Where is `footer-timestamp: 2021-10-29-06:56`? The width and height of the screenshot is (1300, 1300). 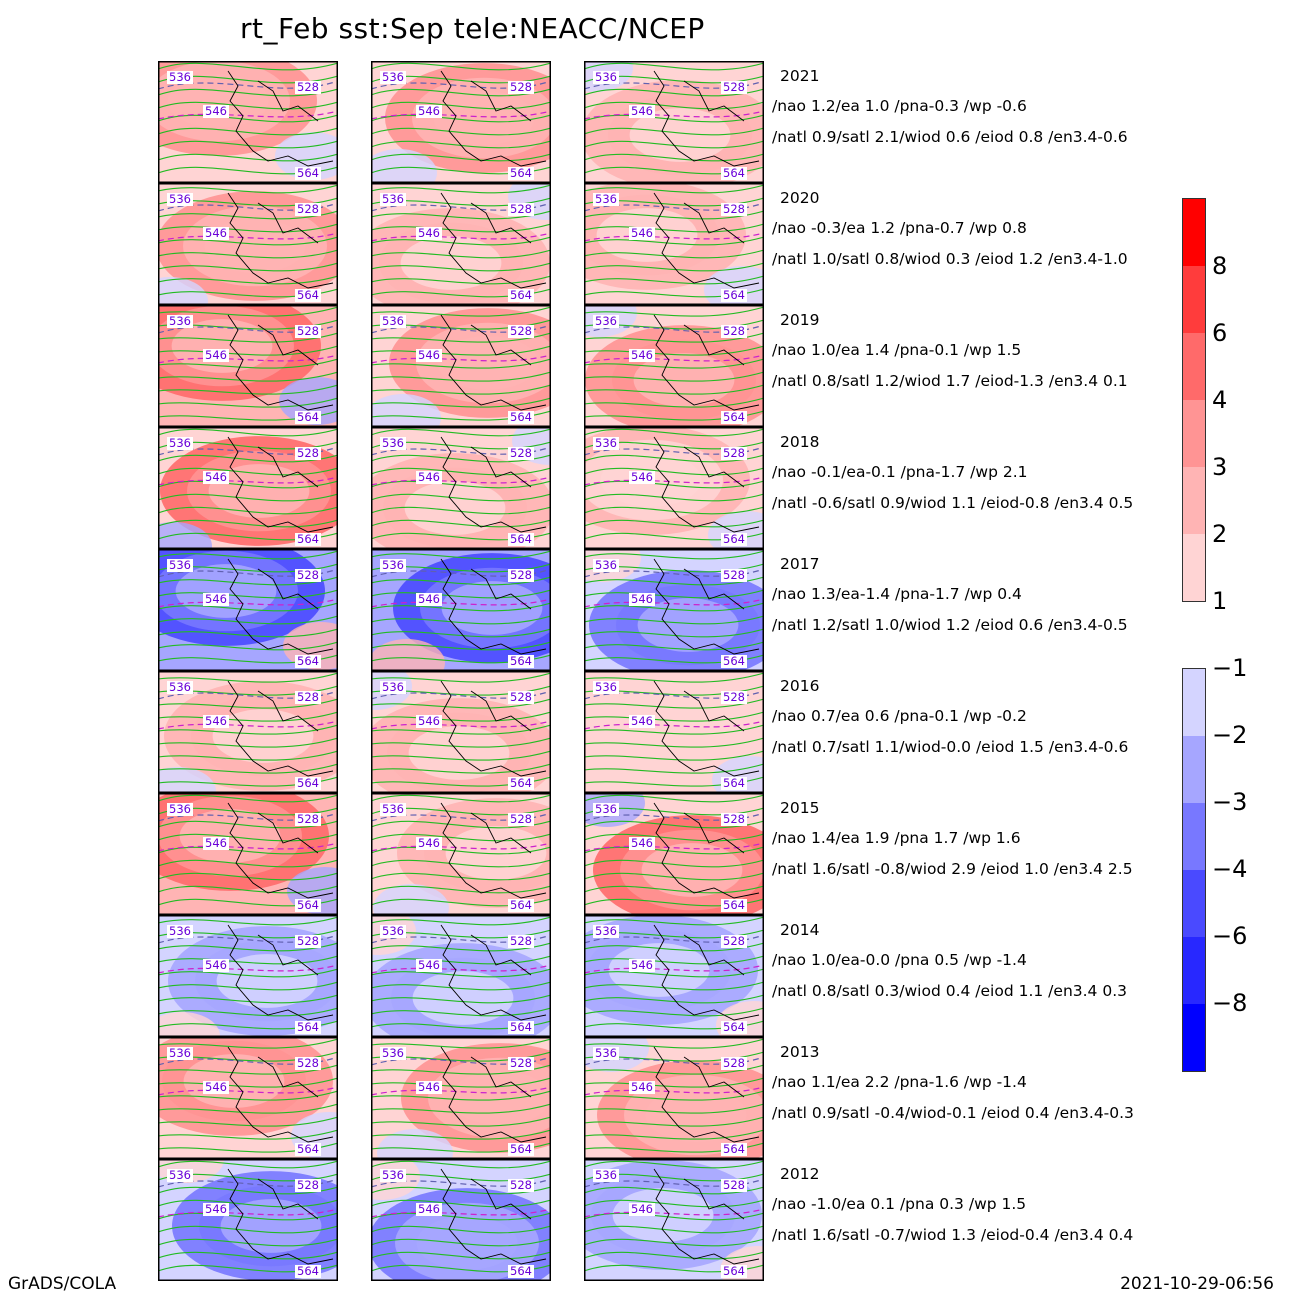 footer-timestamp: 2021-10-29-06:56 is located at coordinates (1197, 1284).